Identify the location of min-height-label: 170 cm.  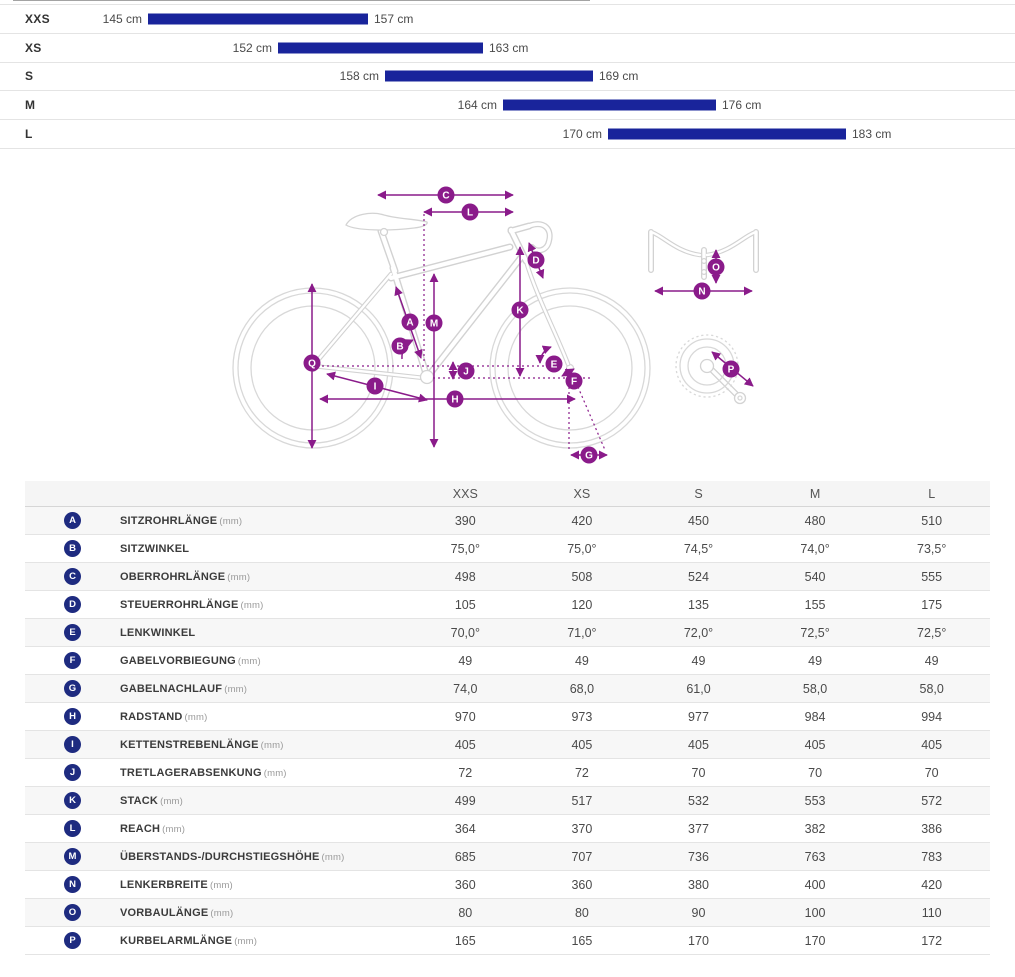
(582, 133).